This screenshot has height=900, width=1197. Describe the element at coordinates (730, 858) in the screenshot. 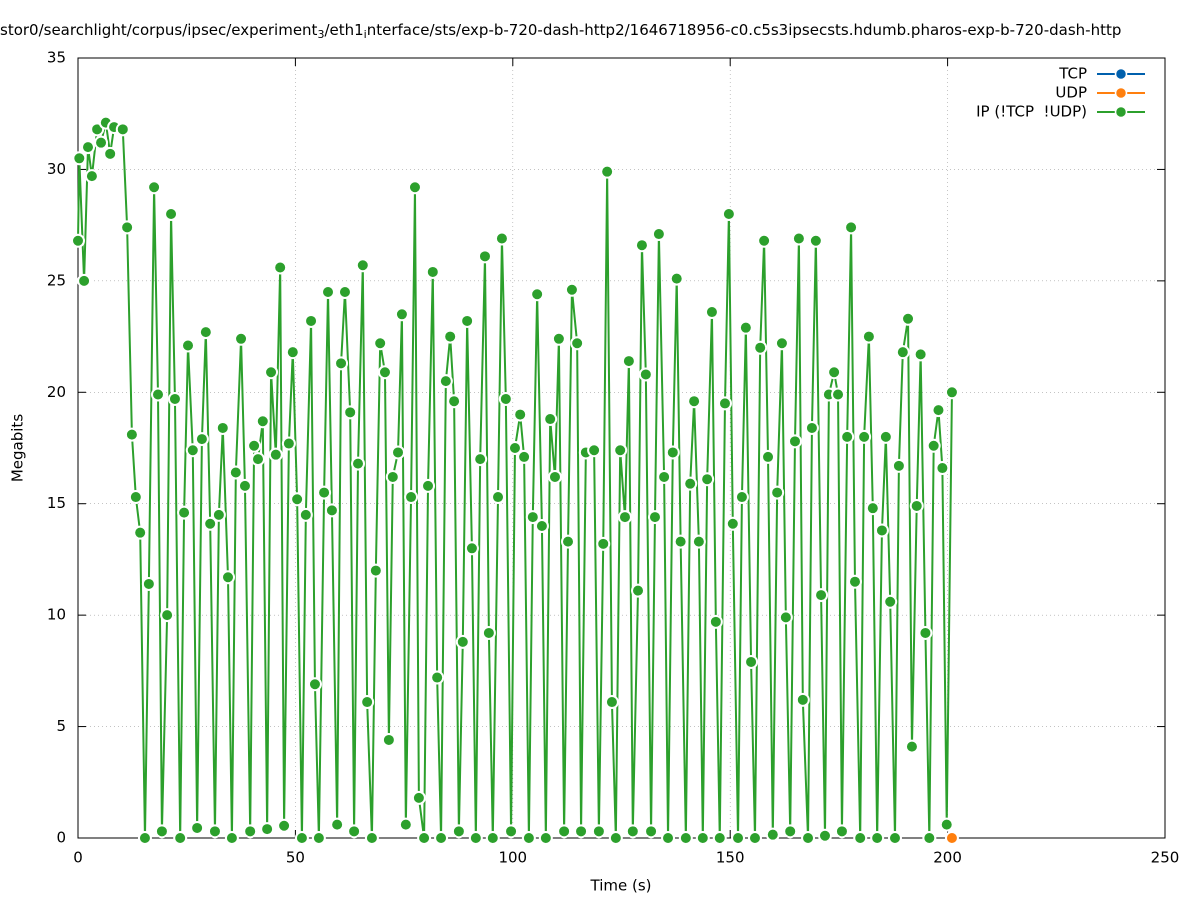

I see `x-tick-label: 150` at that location.